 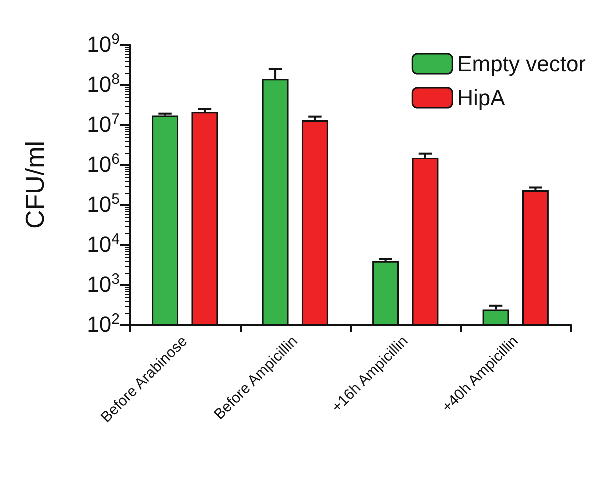 What do you see at coordinates (103, 204) in the screenshot?
I see `y-tick-label: 10$^{5}$` at bounding box center [103, 204].